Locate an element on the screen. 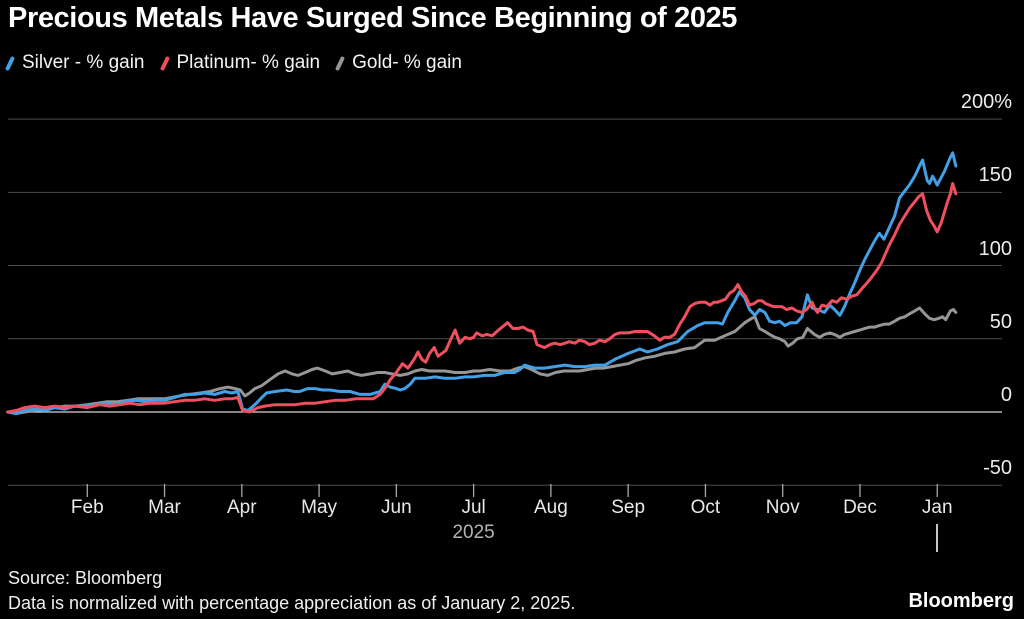  x-tick-label-nov: Nov is located at coordinates (782, 507).